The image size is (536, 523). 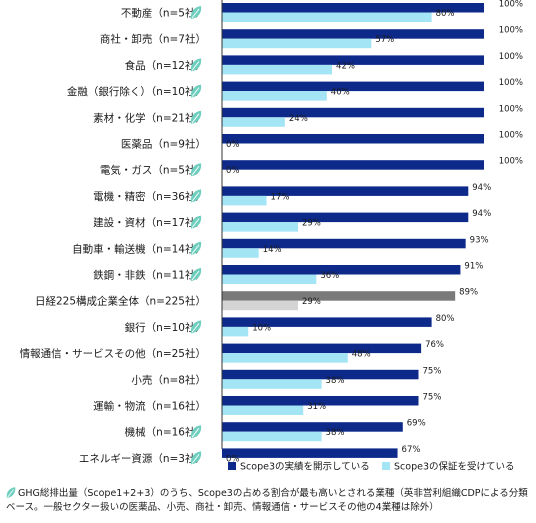 What do you see at coordinates (163, 13) in the screenshot?
I see `category-label: 不動産（n=5社）` at bounding box center [163, 13].